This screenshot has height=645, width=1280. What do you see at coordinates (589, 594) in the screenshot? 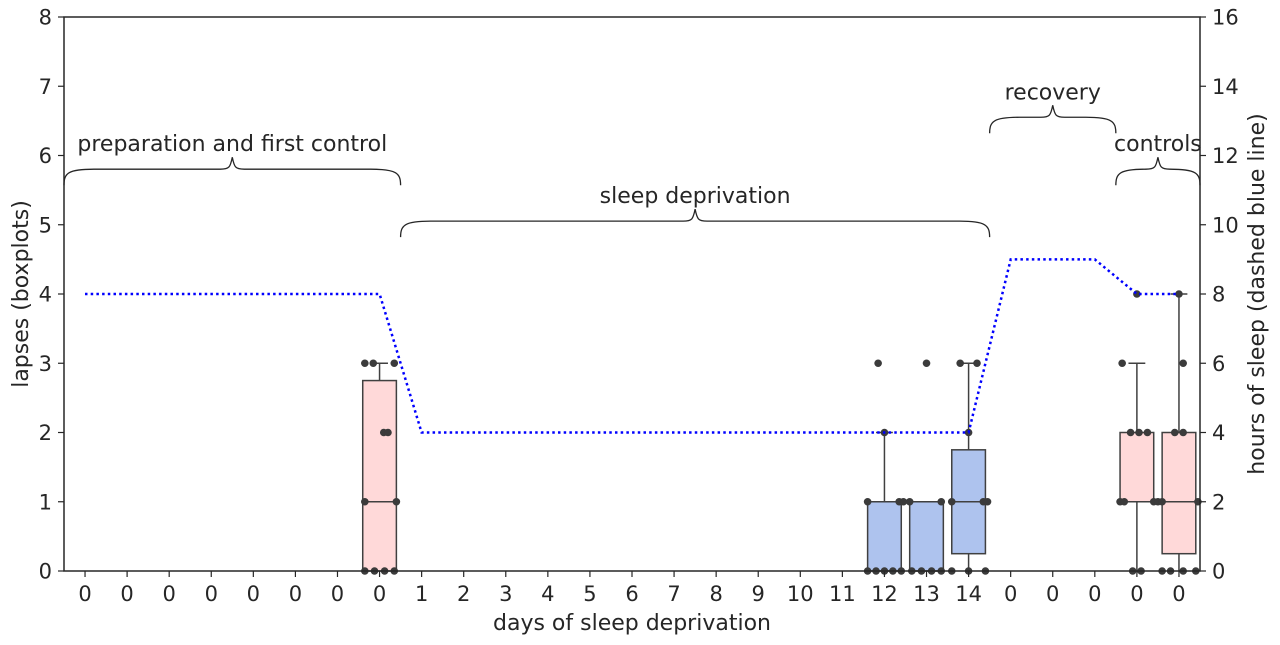
I see `x-tick-label: 5` at bounding box center [589, 594].